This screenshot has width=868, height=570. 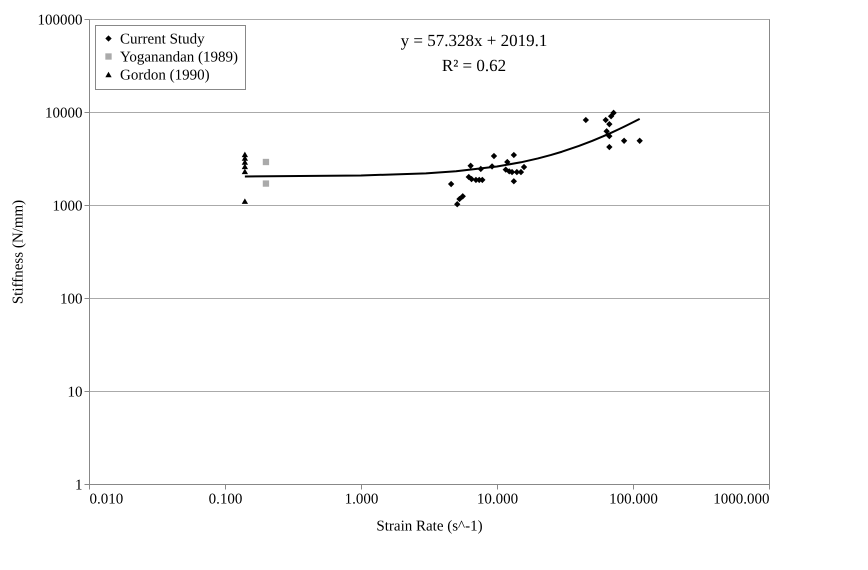 What do you see at coordinates (741, 500) in the screenshot?
I see `x-tick-label: 1000.000` at bounding box center [741, 500].